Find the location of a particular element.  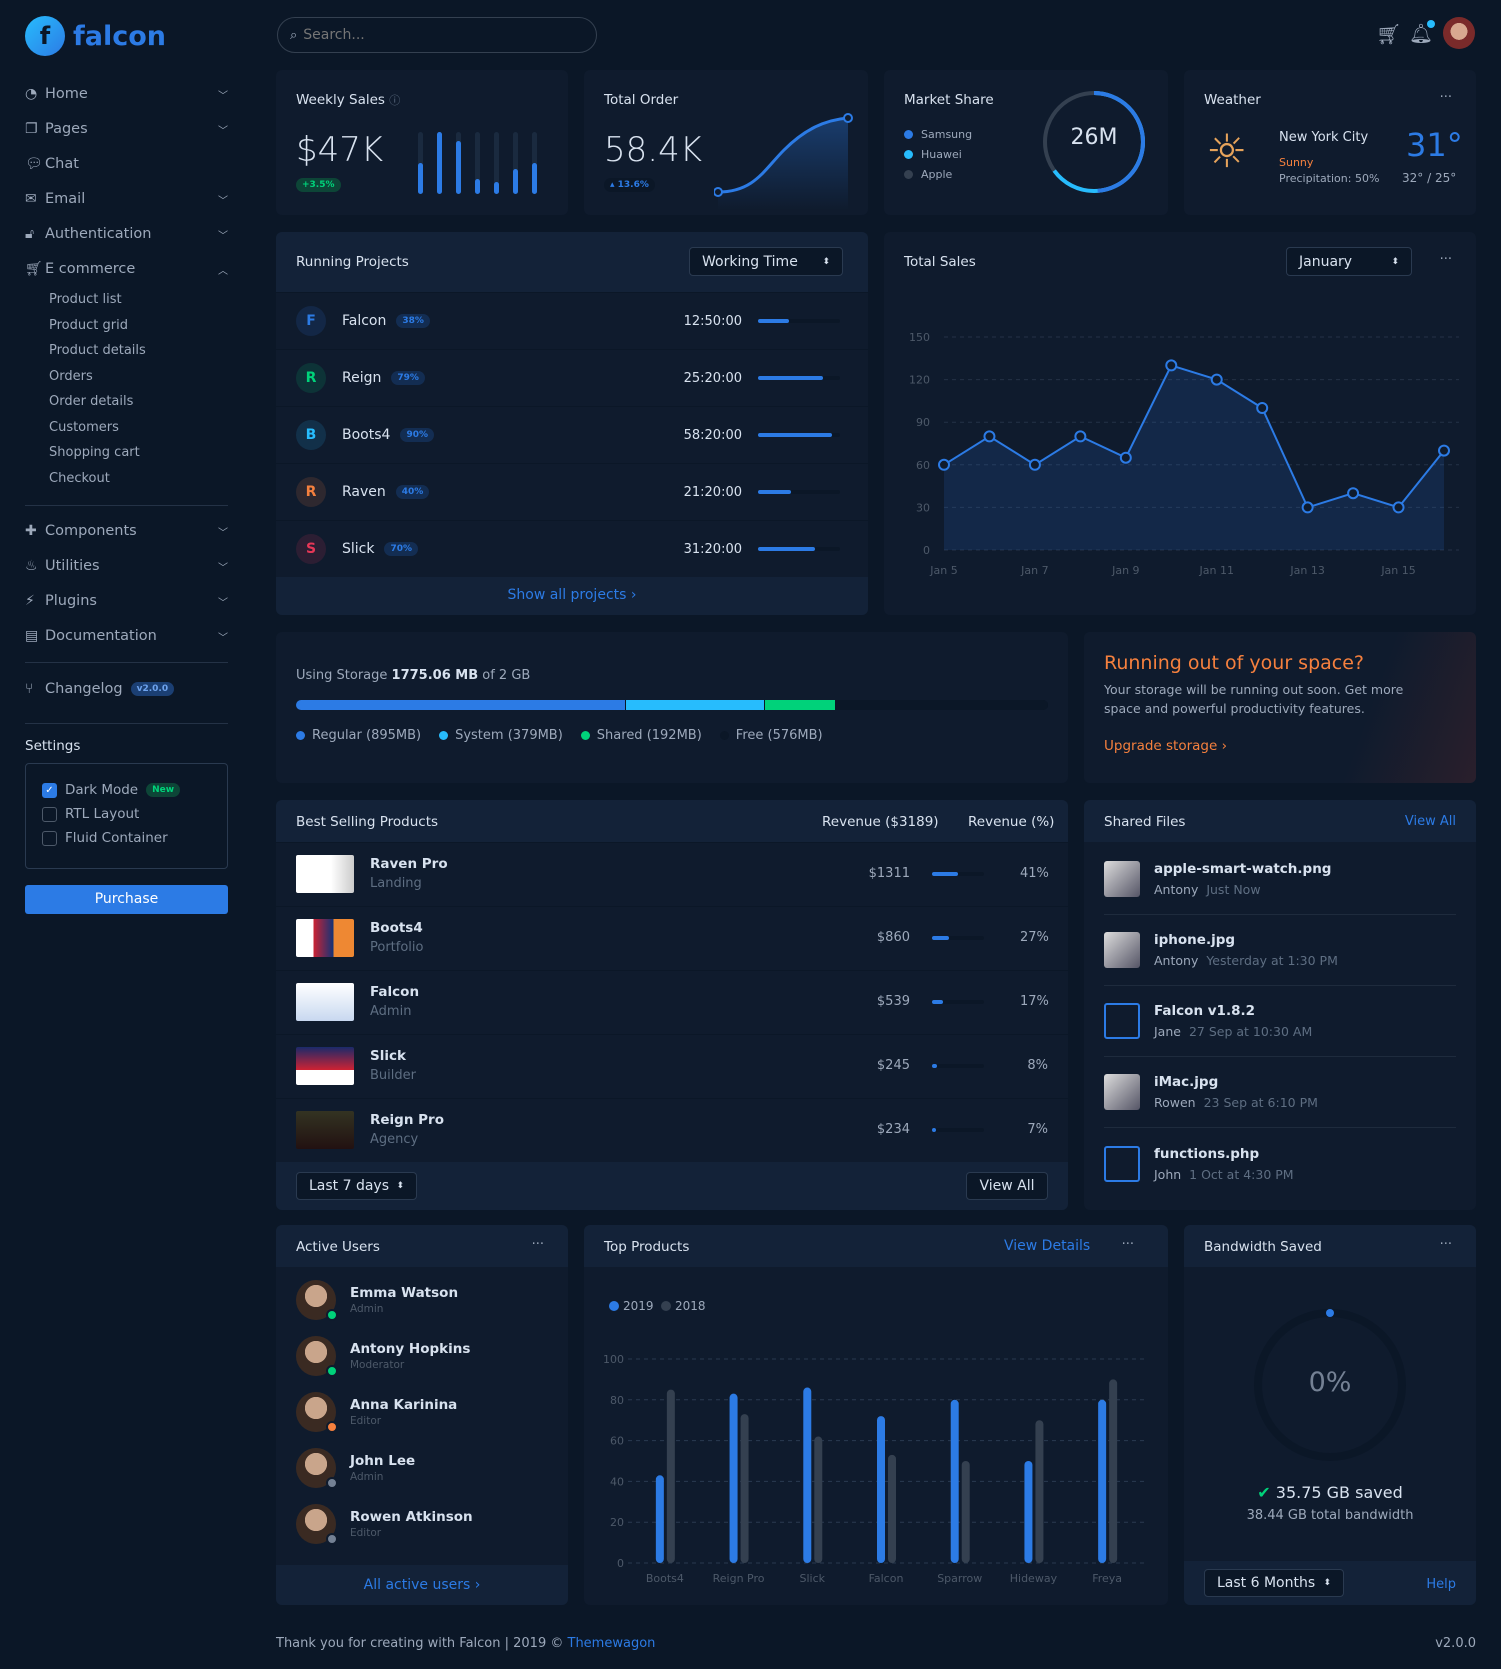

search-input is located at coordinates (433, 35).